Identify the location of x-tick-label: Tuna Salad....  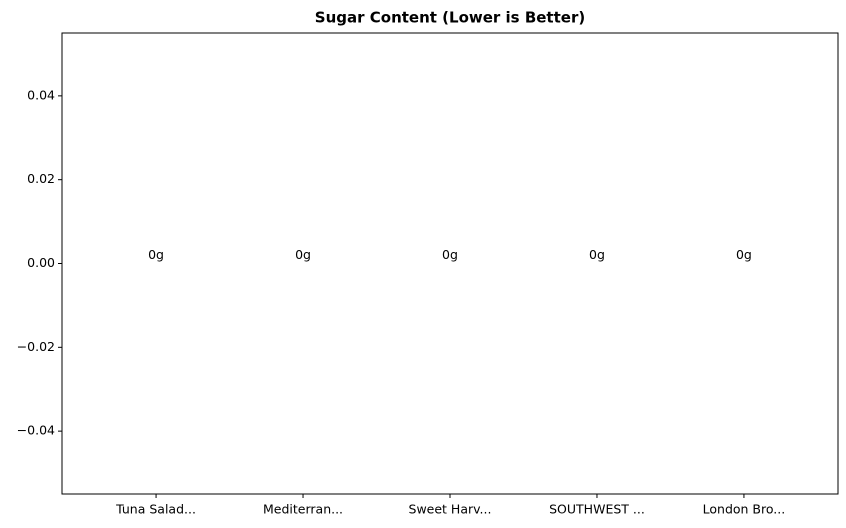
(155, 509).